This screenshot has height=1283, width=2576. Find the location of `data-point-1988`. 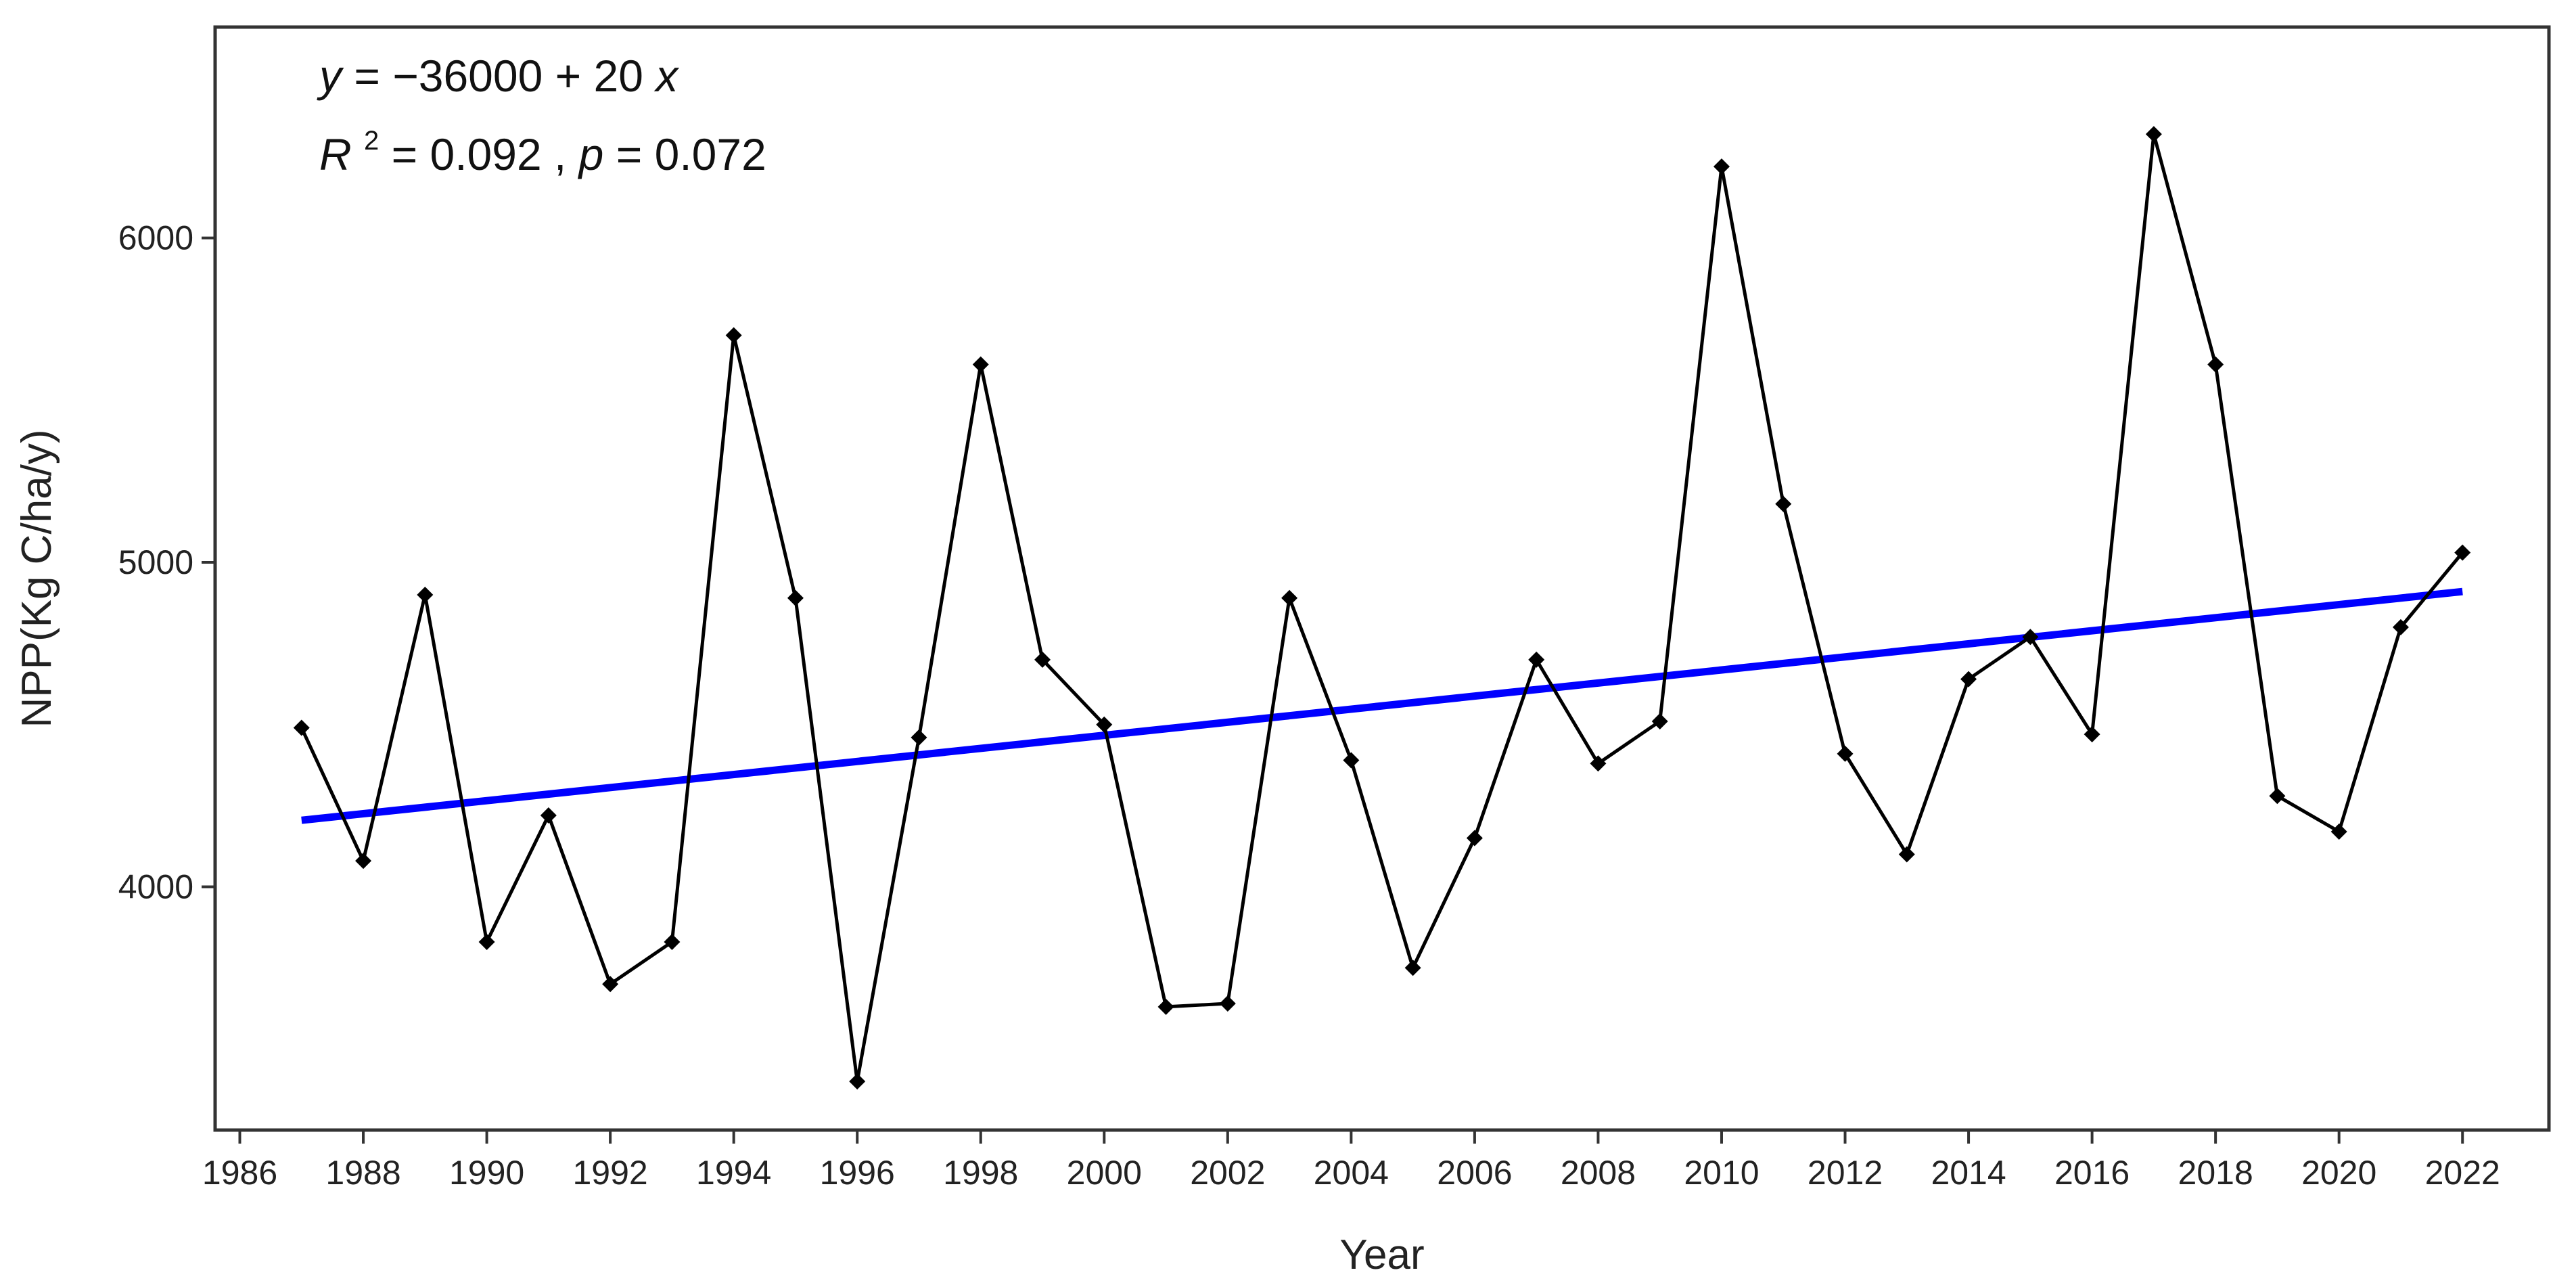

data-point-1988 is located at coordinates (363, 861).